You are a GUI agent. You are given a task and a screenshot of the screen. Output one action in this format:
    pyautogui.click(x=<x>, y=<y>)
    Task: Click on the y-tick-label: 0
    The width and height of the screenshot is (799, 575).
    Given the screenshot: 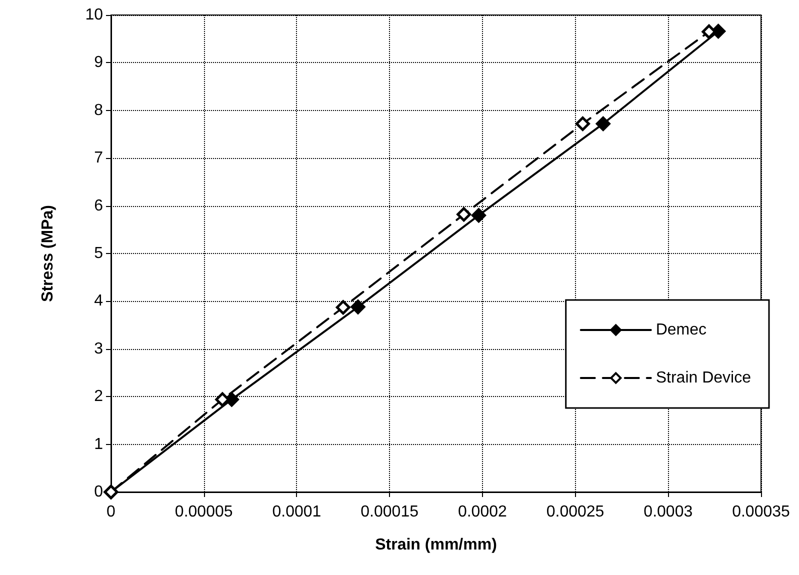 What is the action you would take?
    pyautogui.click(x=99, y=492)
    